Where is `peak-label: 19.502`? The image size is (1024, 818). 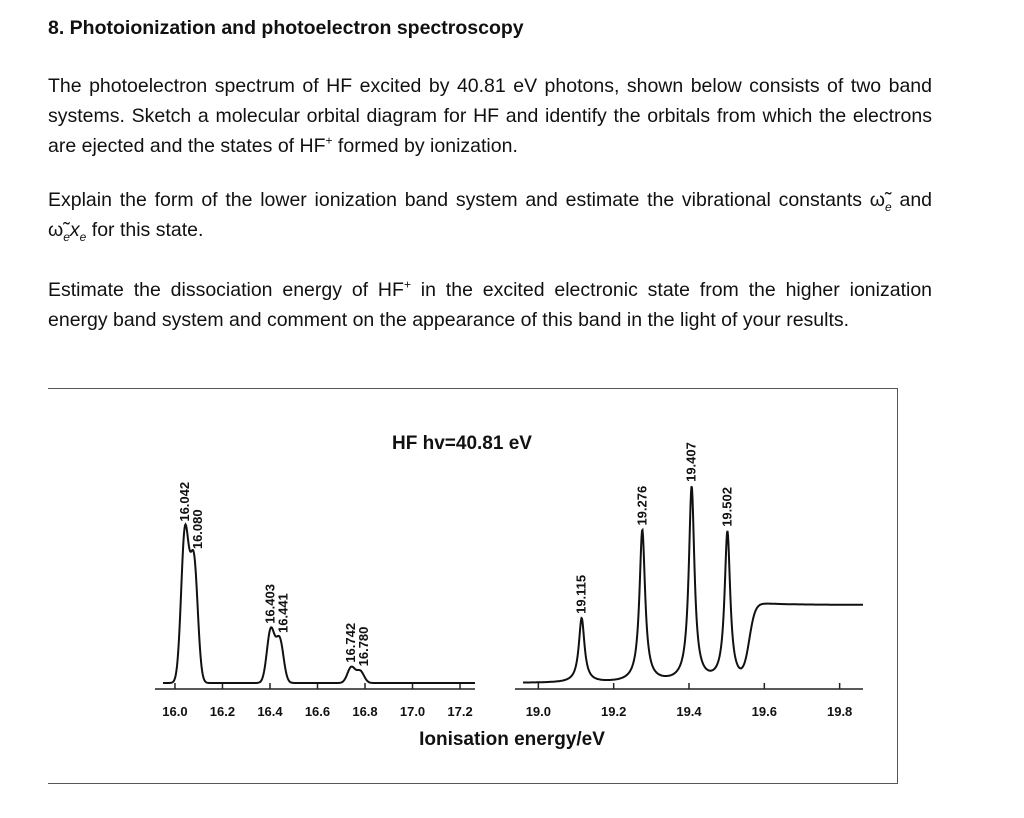
peak-label: 19.502 is located at coordinates (726, 507).